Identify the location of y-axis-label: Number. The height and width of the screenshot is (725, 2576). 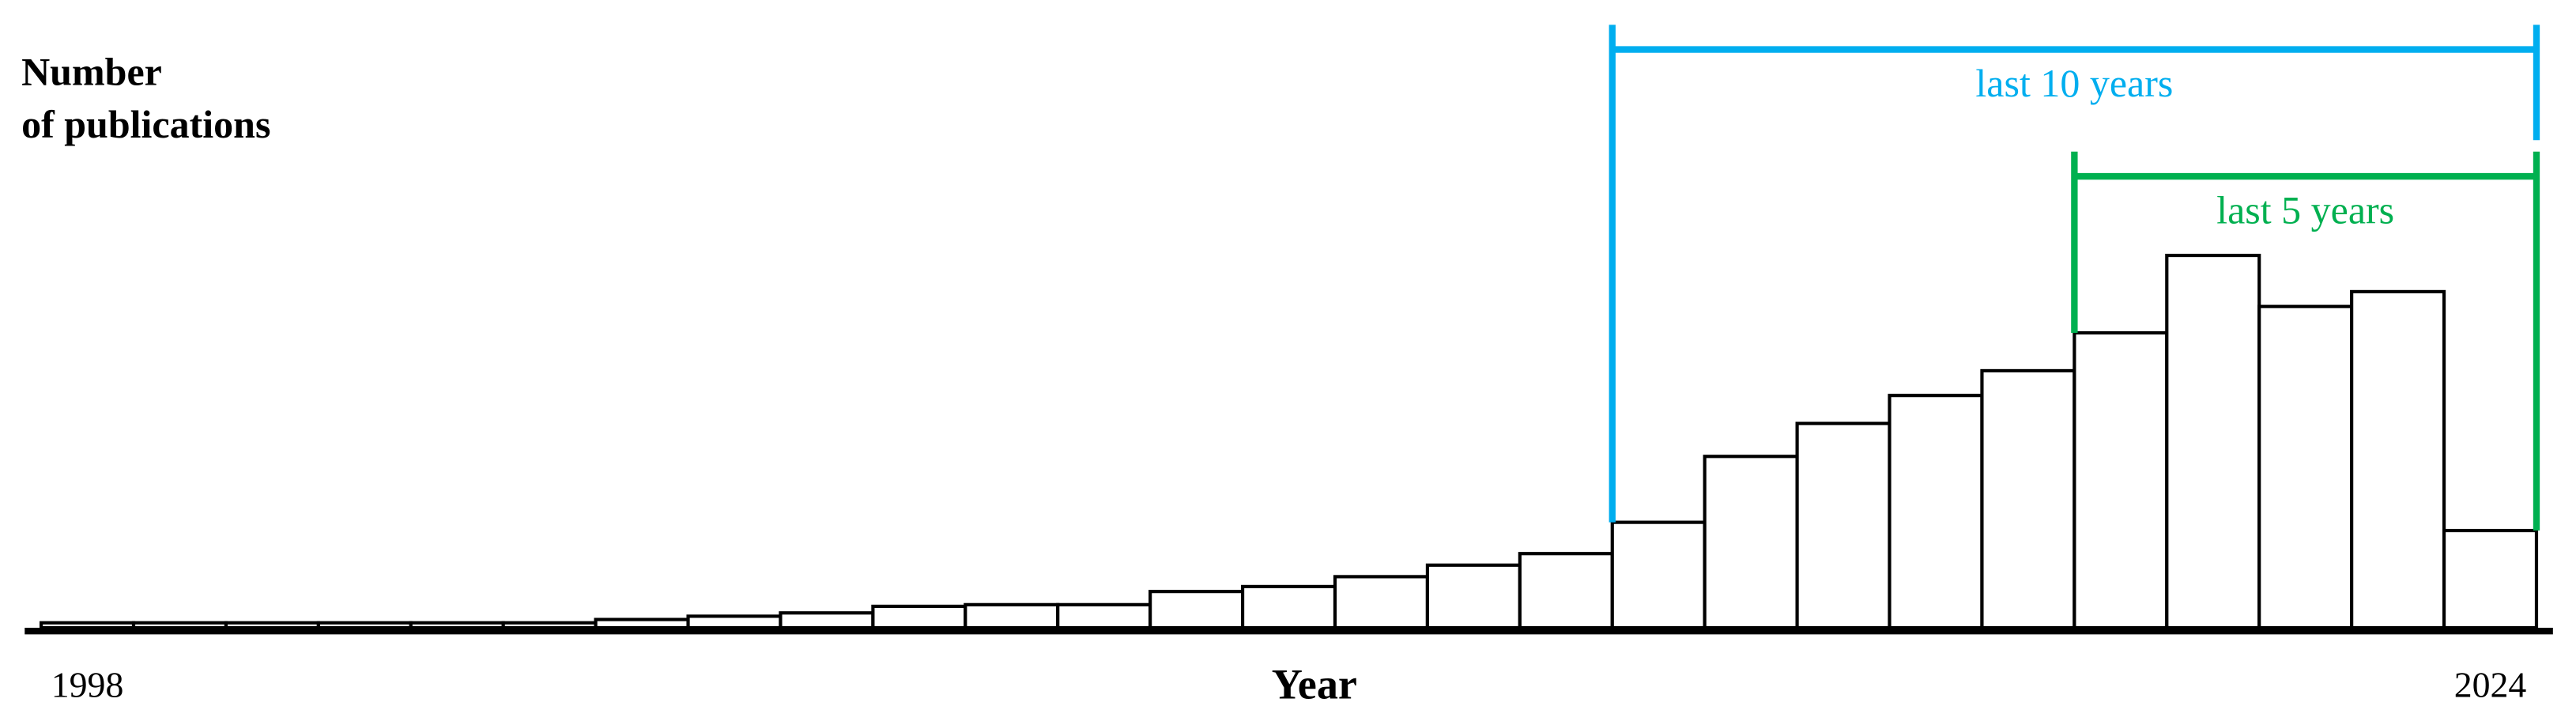
(91, 71).